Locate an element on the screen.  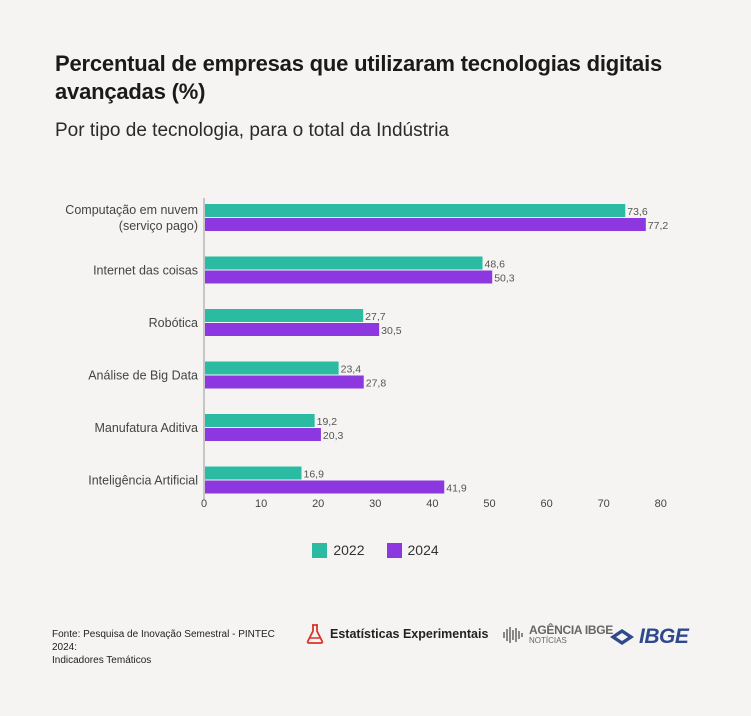
ee-label: Estatísticas Experimentais is located at coordinates (409, 634).